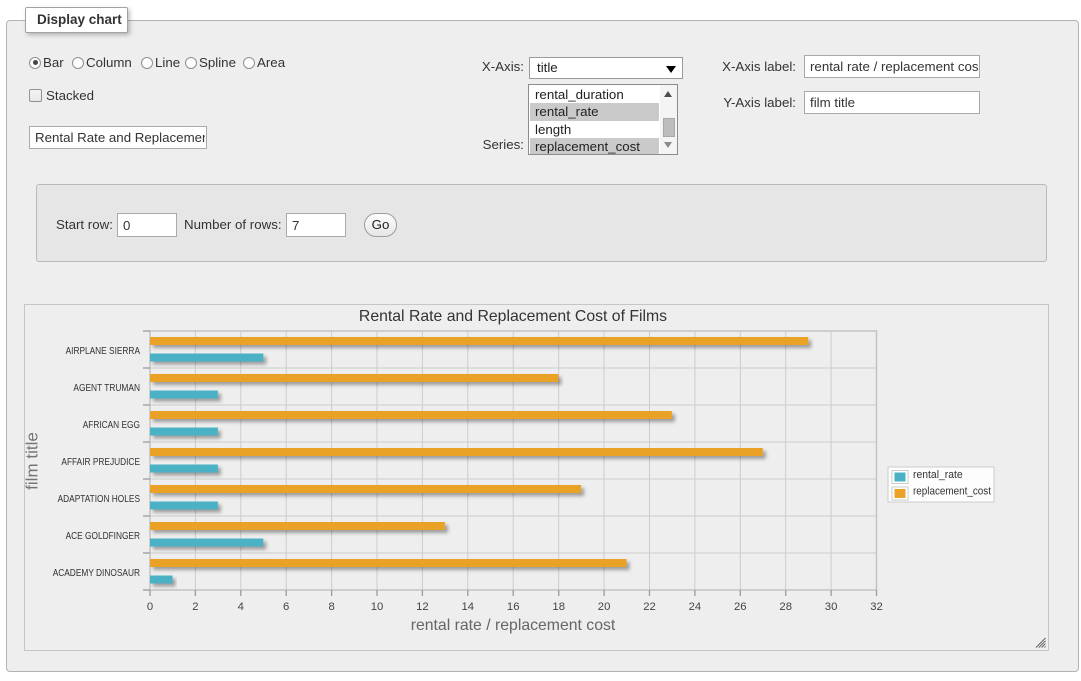 Image resolution: width=1081 pixels, height=681 pixels. I want to click on svg-text: AFRICAN EGG, so click(111, 425).